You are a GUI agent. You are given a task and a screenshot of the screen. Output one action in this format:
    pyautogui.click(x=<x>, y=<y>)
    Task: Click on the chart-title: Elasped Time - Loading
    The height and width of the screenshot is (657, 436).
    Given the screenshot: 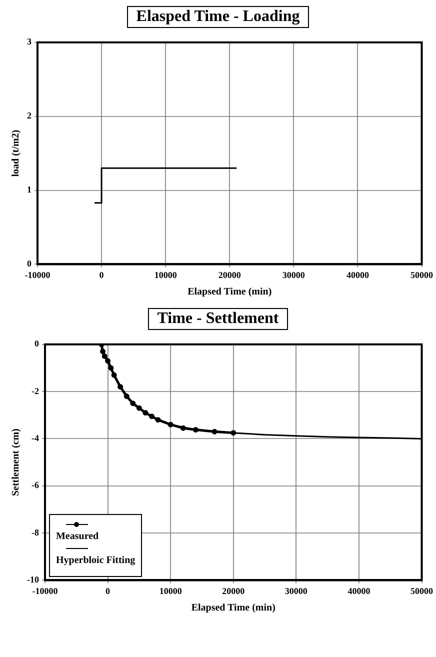 What is the action you would take?
    pyautogui.click(x=218, y=17)
    